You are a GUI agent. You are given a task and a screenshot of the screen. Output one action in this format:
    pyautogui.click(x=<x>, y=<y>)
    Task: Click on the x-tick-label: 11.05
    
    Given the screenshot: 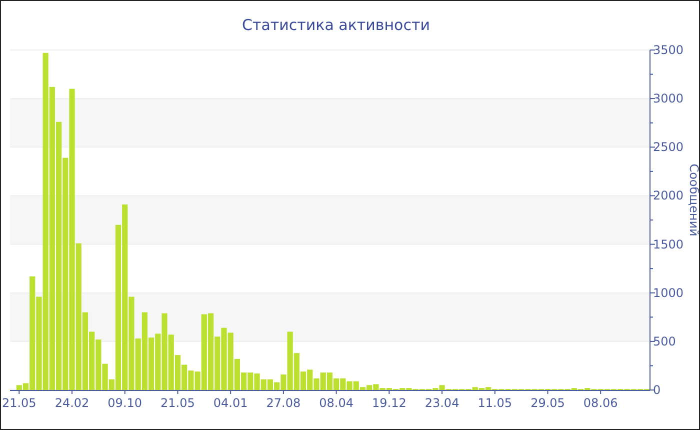 What is the action you would take?
    pyautogui.click(x=495, y=403)
    